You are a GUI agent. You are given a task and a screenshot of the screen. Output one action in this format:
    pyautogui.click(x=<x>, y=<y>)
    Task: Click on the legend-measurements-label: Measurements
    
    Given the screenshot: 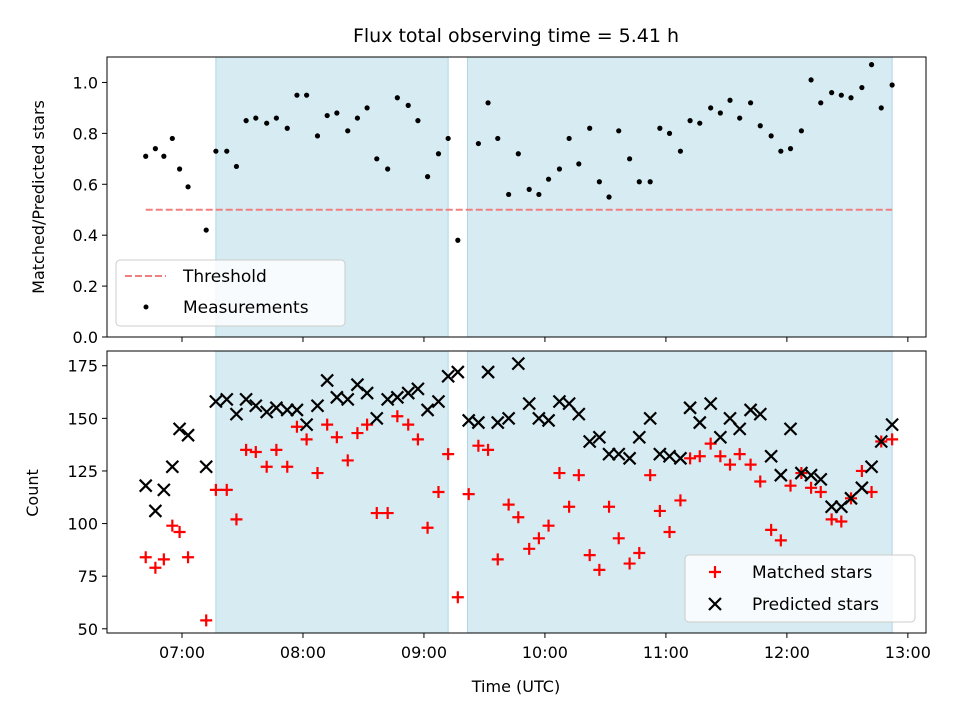 What is the action you would take?
    pyautogui.click(x=246, y=308)
    